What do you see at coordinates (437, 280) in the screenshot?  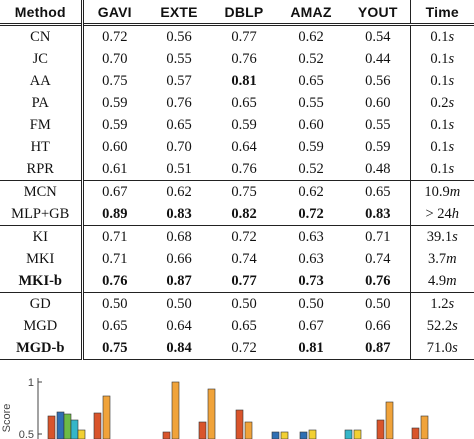 I see `time-value: 4.9` at bounding box center [437, 280].